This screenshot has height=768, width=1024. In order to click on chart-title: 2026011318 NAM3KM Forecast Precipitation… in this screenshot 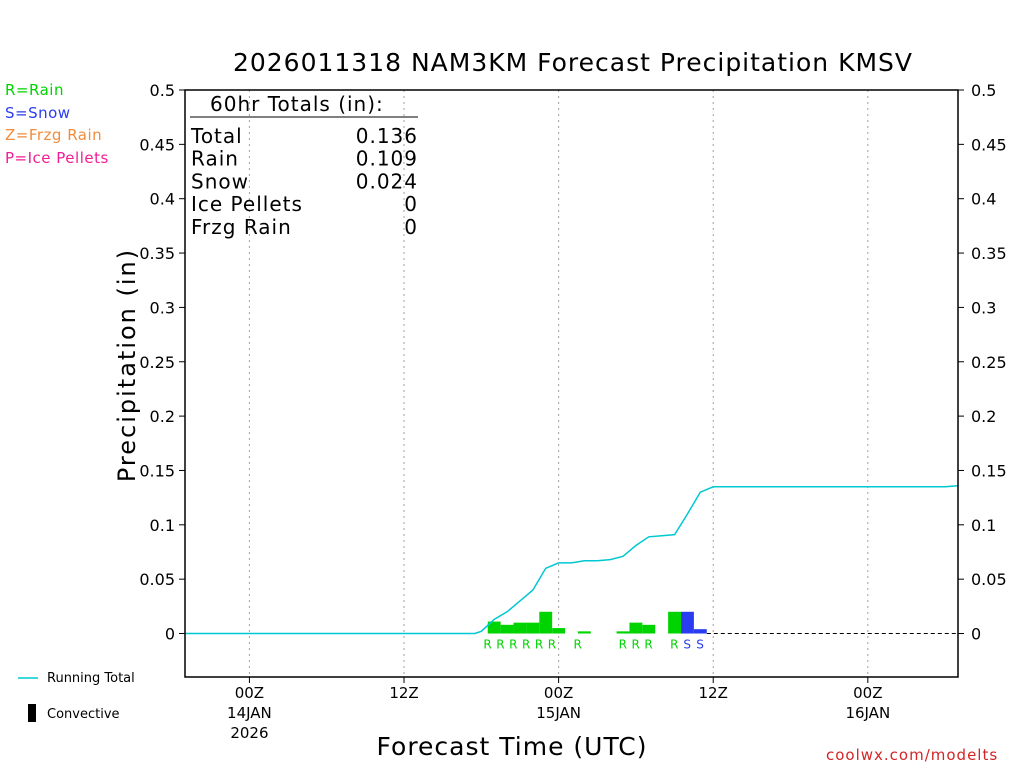, I will do `click(573, 62)`.